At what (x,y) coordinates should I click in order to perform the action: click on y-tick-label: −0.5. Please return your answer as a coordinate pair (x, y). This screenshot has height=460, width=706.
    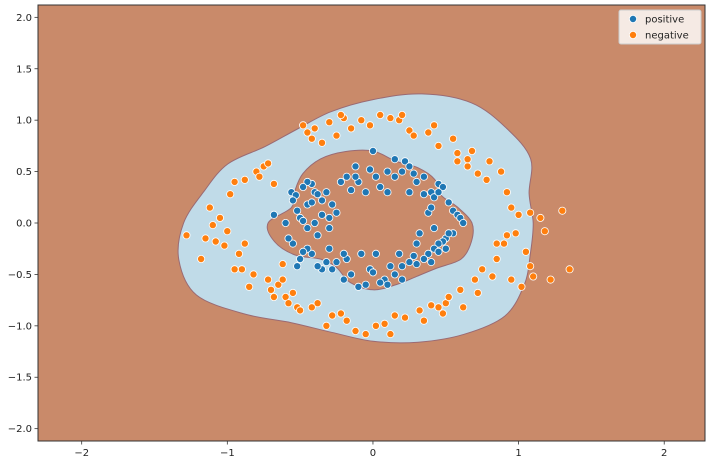
    Looking at the image, I should click on (20, 275).